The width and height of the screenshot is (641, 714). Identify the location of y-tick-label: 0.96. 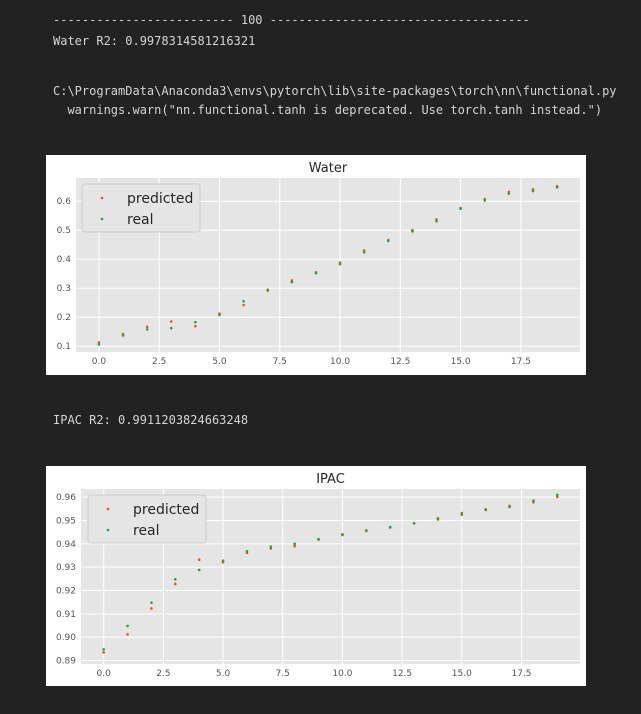
(66, 498).